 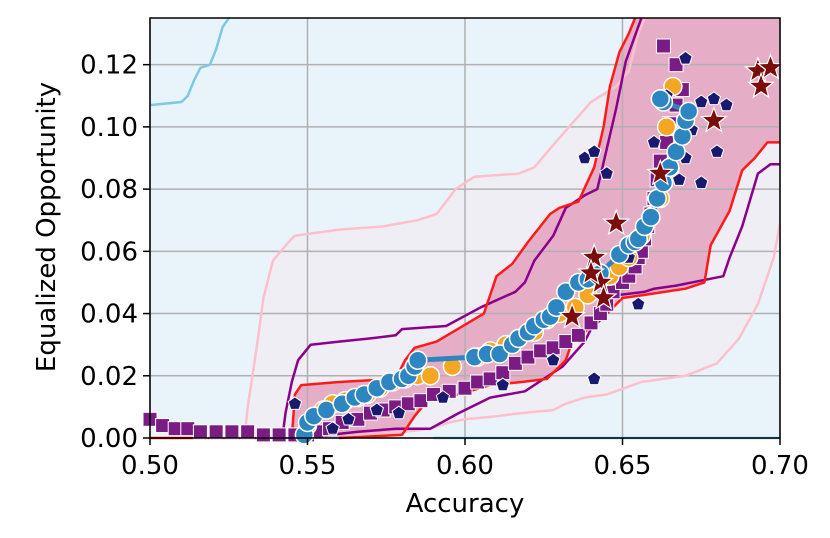 What do you see at coordinates (465, 504) in the screenshot?
I see `x-axis-label: Accuracy` at bounding box center [465, 504].